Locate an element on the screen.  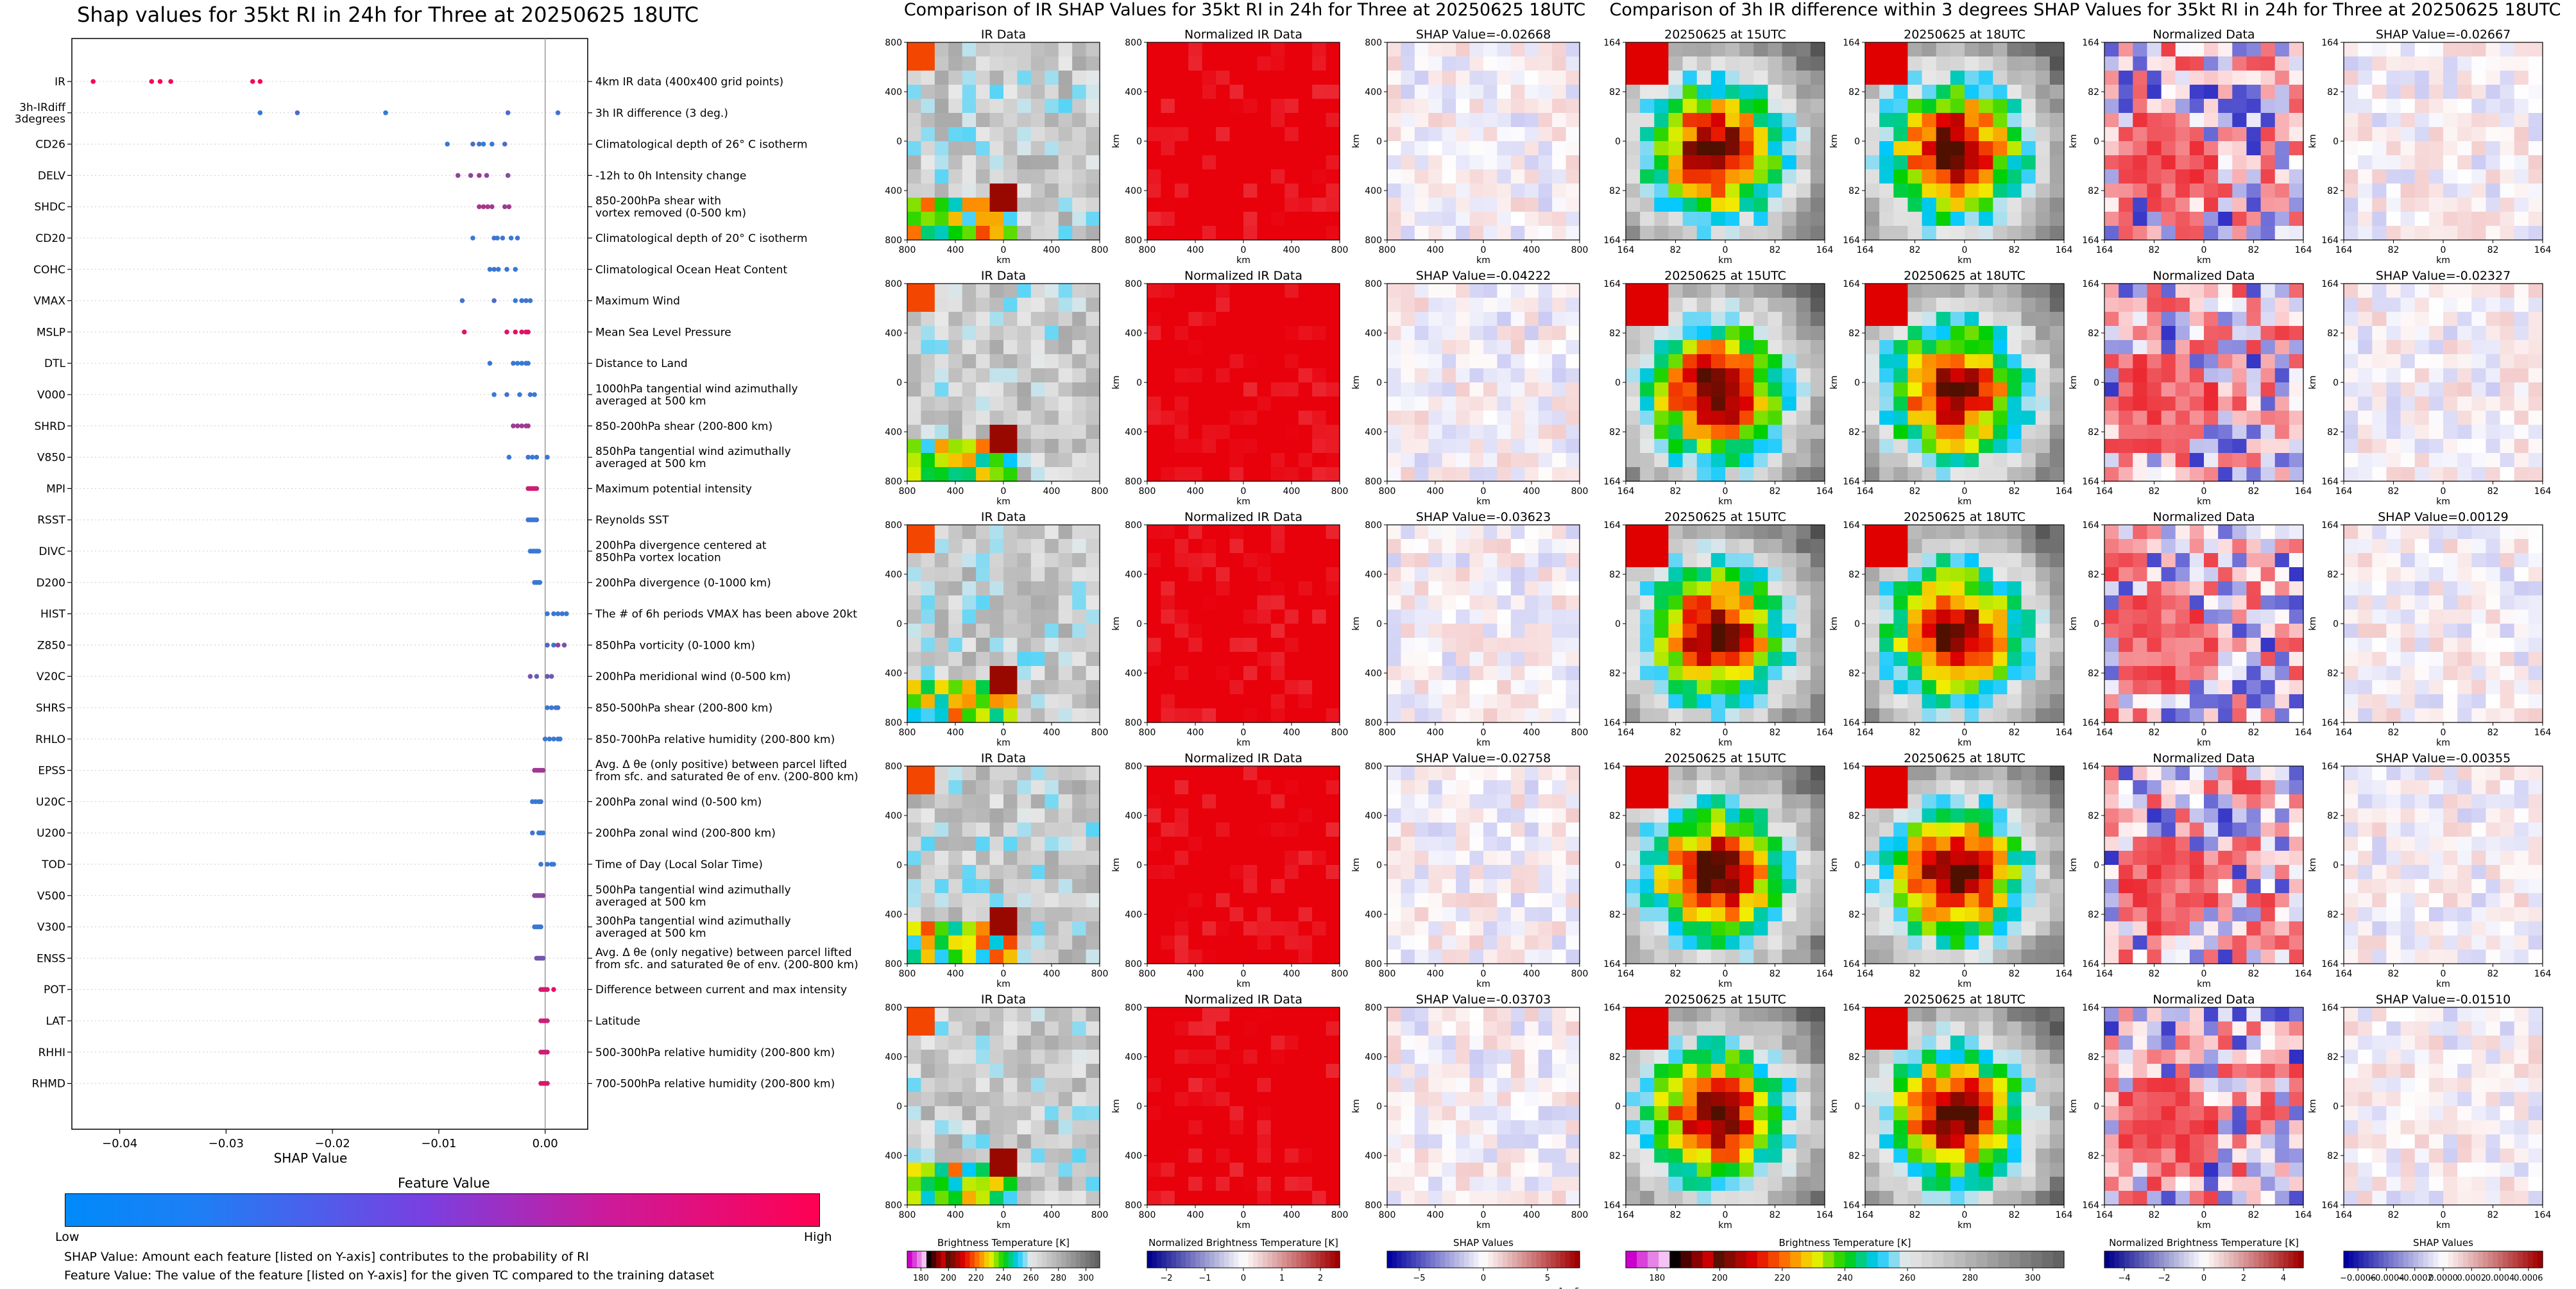
colorbar-tick-label: 240 is located at coordinates (1004, 1278).